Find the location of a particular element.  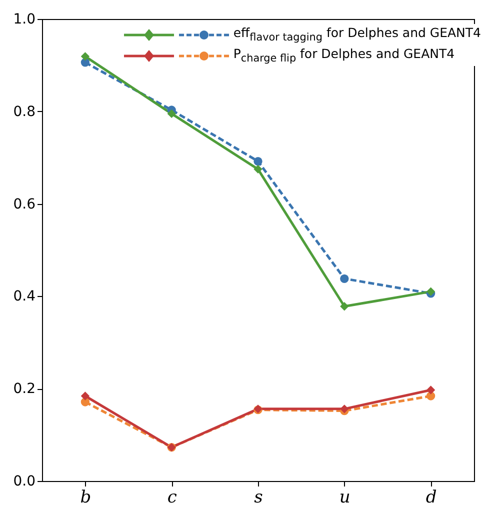

y-tick-label: 1.0 is located at coordinates (24, 20).